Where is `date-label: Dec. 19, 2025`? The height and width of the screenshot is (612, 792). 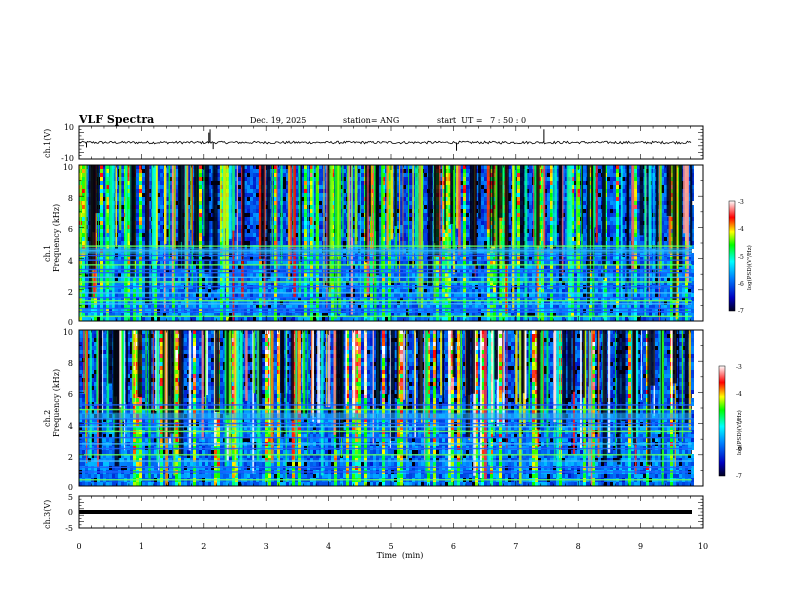 date-label: Dec. 19, 2025 is located at coordinates (278, 120).